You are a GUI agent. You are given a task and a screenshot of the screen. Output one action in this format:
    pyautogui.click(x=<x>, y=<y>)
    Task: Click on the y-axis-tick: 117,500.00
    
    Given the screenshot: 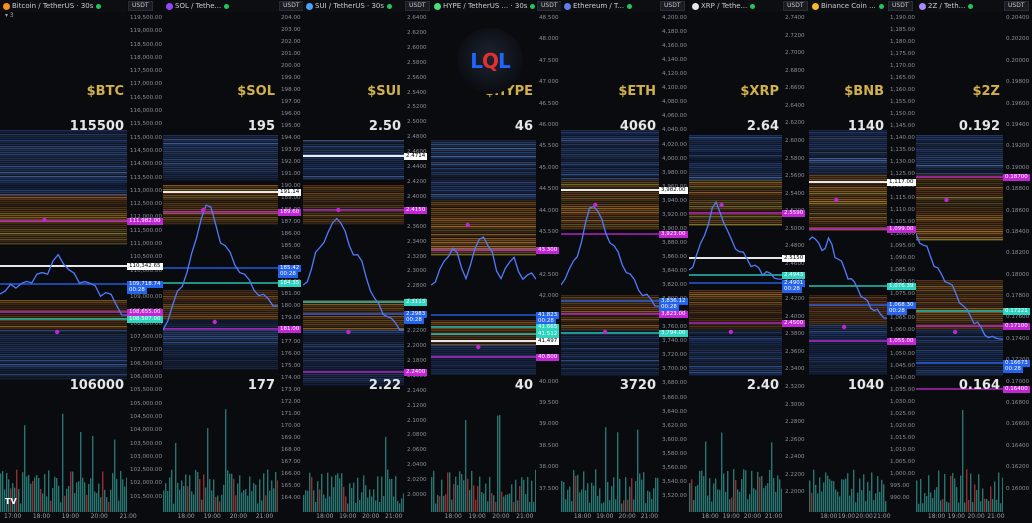 What is the action you would take?
    pyautogui.click(x=146, y=71)
    